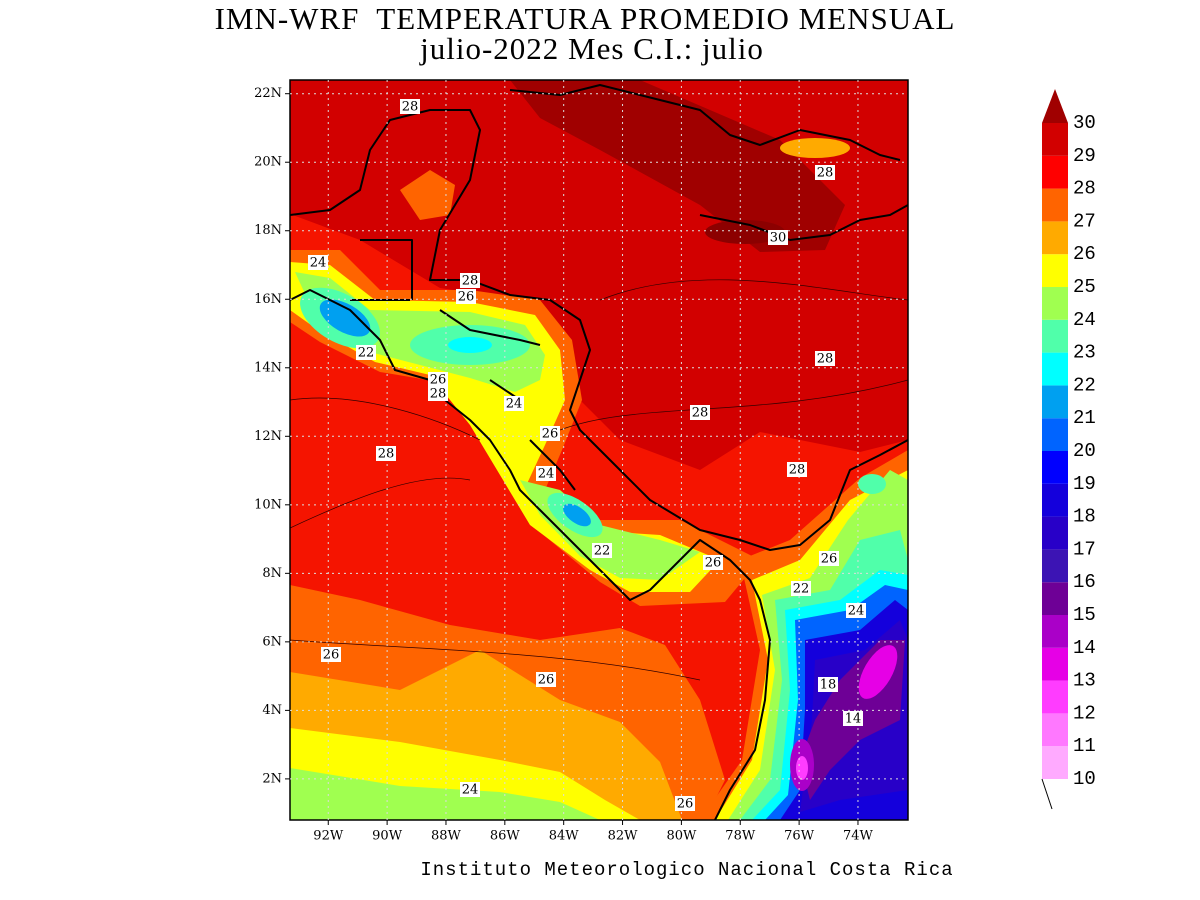  I want to click on colorbar-label: 11, so click(1084, 746).